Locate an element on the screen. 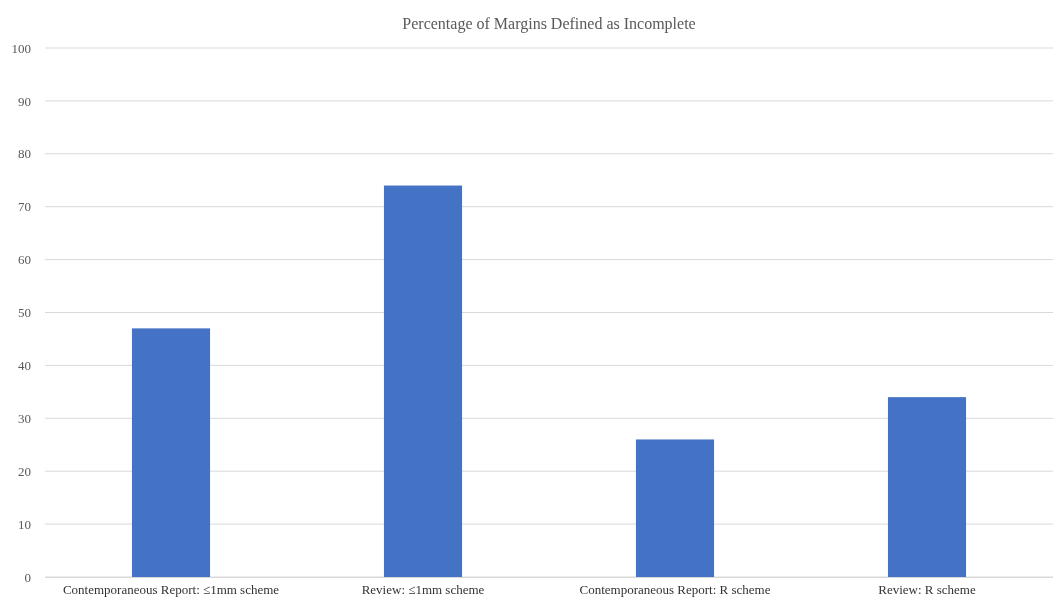 The height and width of the screenshot is (602, 1053). x-tick-label: Contemporaneous Report: R scheme is located at coordinates (675, 590).